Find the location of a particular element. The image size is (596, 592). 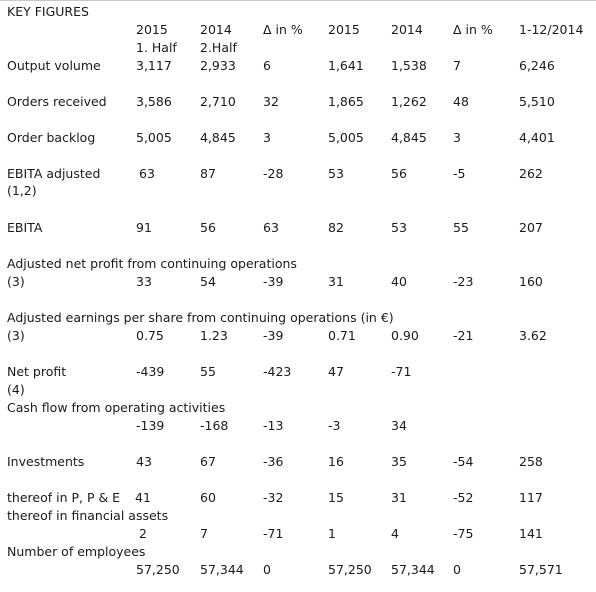

cell: 48 is located at coordinates (461, 101).